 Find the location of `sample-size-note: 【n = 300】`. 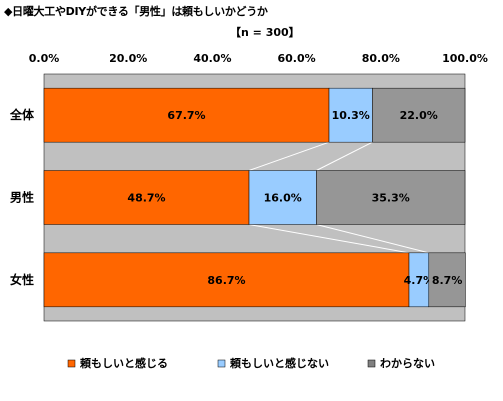

sample-size-note: 【n = 300】 is located at coordinates (265, 32).